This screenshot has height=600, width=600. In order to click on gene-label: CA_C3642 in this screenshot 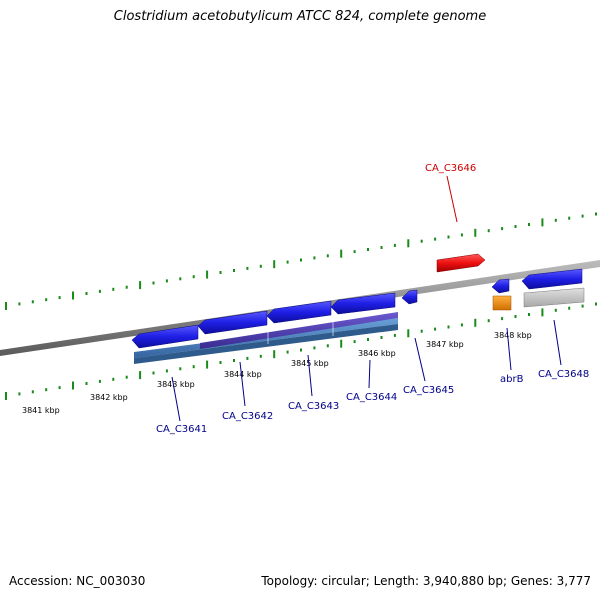, I will do `click(247, 416)`.